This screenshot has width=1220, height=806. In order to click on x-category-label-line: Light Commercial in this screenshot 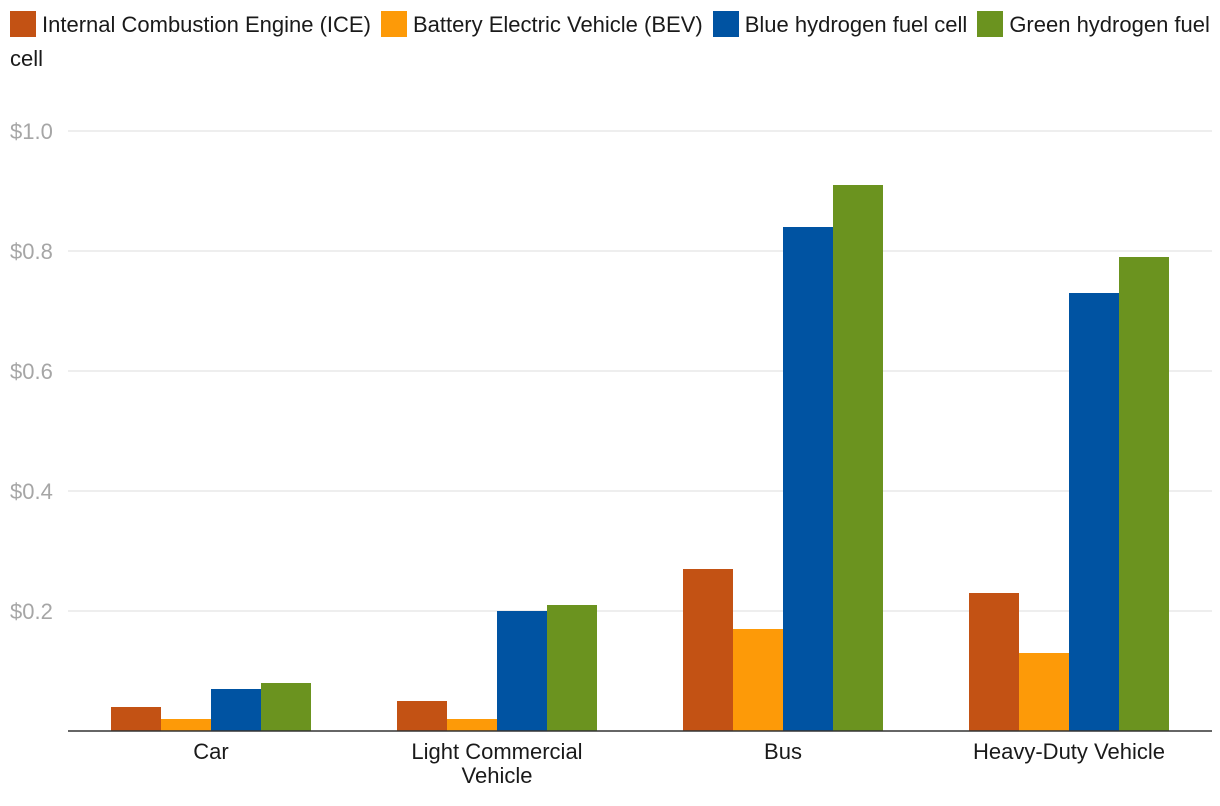, I will do `click(496, 751)`.